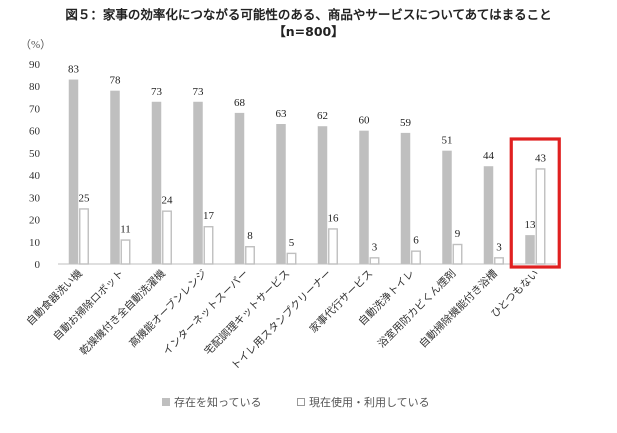 The height and width of the screenshot is (433, 617). I want to click on y-tick-label: 40, so click(35, 176).